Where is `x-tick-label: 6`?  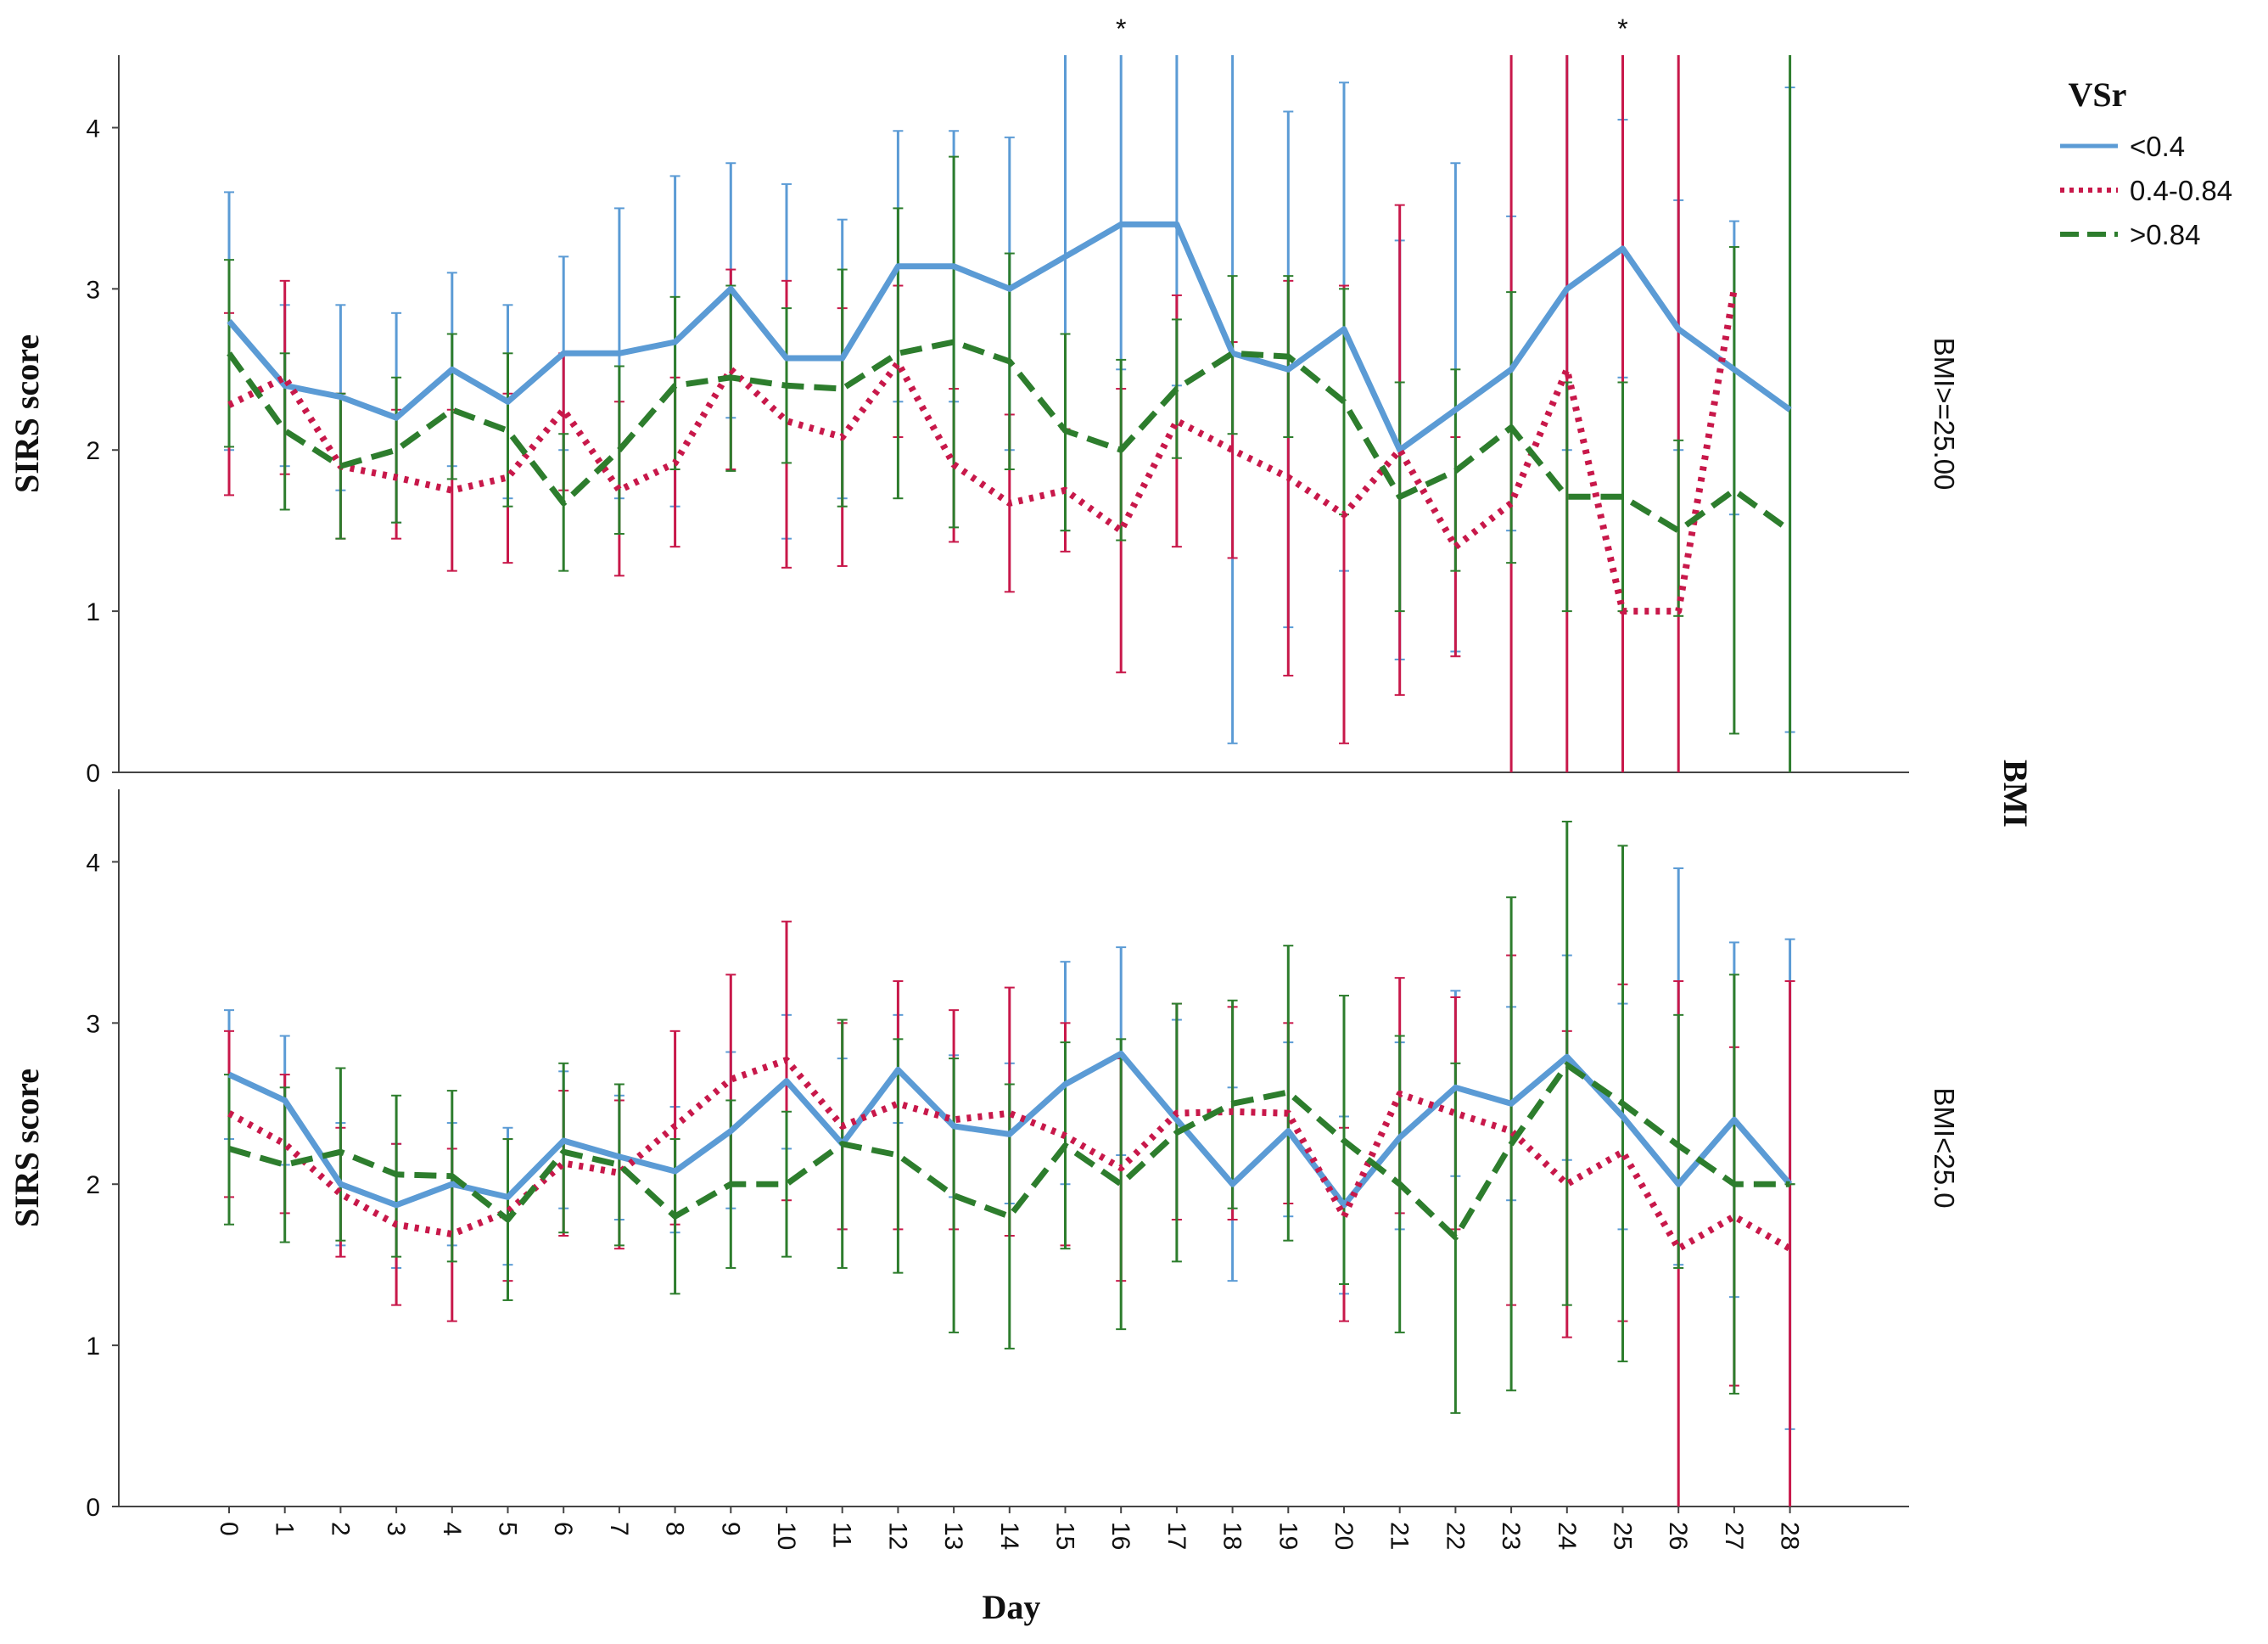 x-tick-label: 6 is located at coordinates (563, 1529).